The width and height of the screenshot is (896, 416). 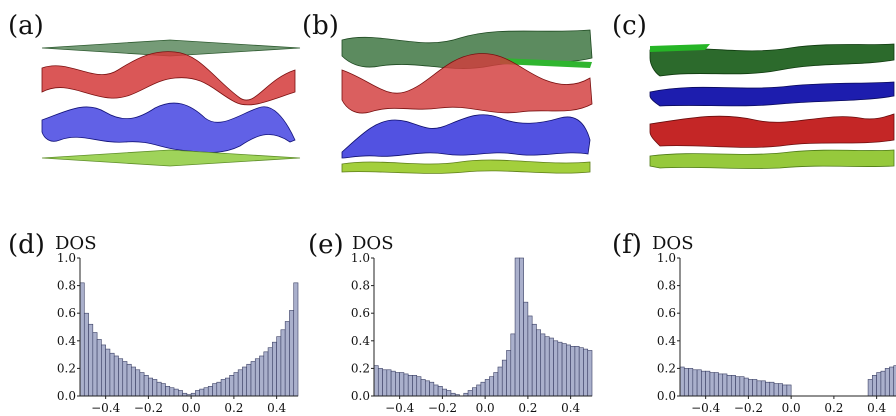 What do you see at coordinates (627, 245) in the screenshot?
I see `panel-label-f: (f)` at bounding box center [627, 245].